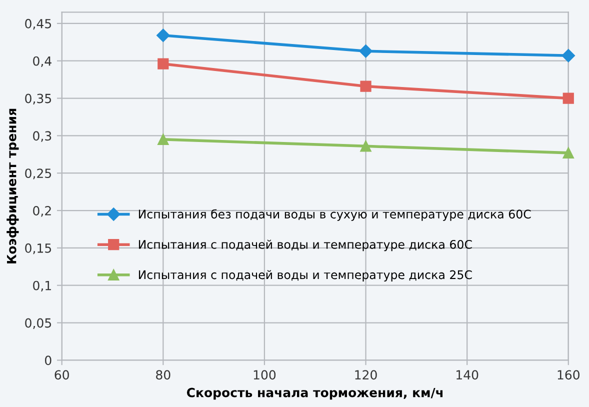 This screenshot has width=589, height=407. What do you see at coordinates (38, 323) in the screenshot?
I see `y-tick-label: 0,05` at bounding box center [38, 323].